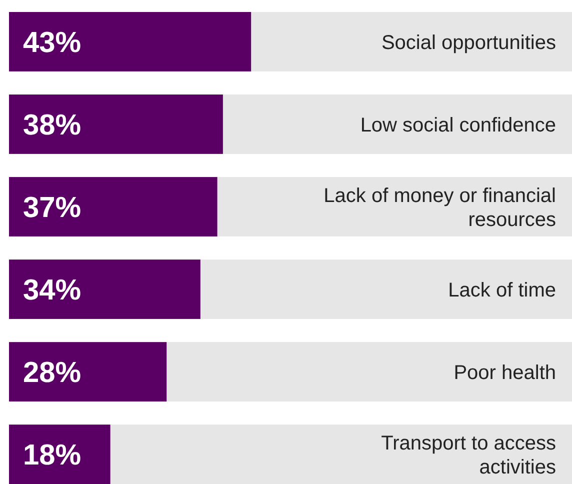 The image size is (572, 484). What do you see at coordinates (505, 373) in the screenshot?
I see `y-tick-label: Poor health` at bounding box center [505, 373].